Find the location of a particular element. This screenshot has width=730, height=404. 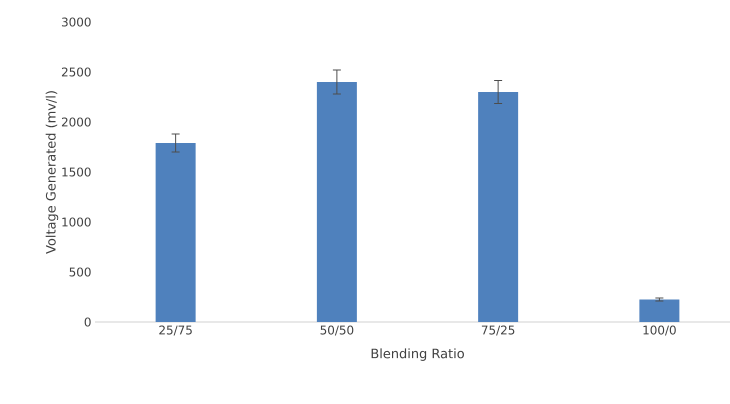

x-tick-label: 100/0 is located at coordinates (659, 331).